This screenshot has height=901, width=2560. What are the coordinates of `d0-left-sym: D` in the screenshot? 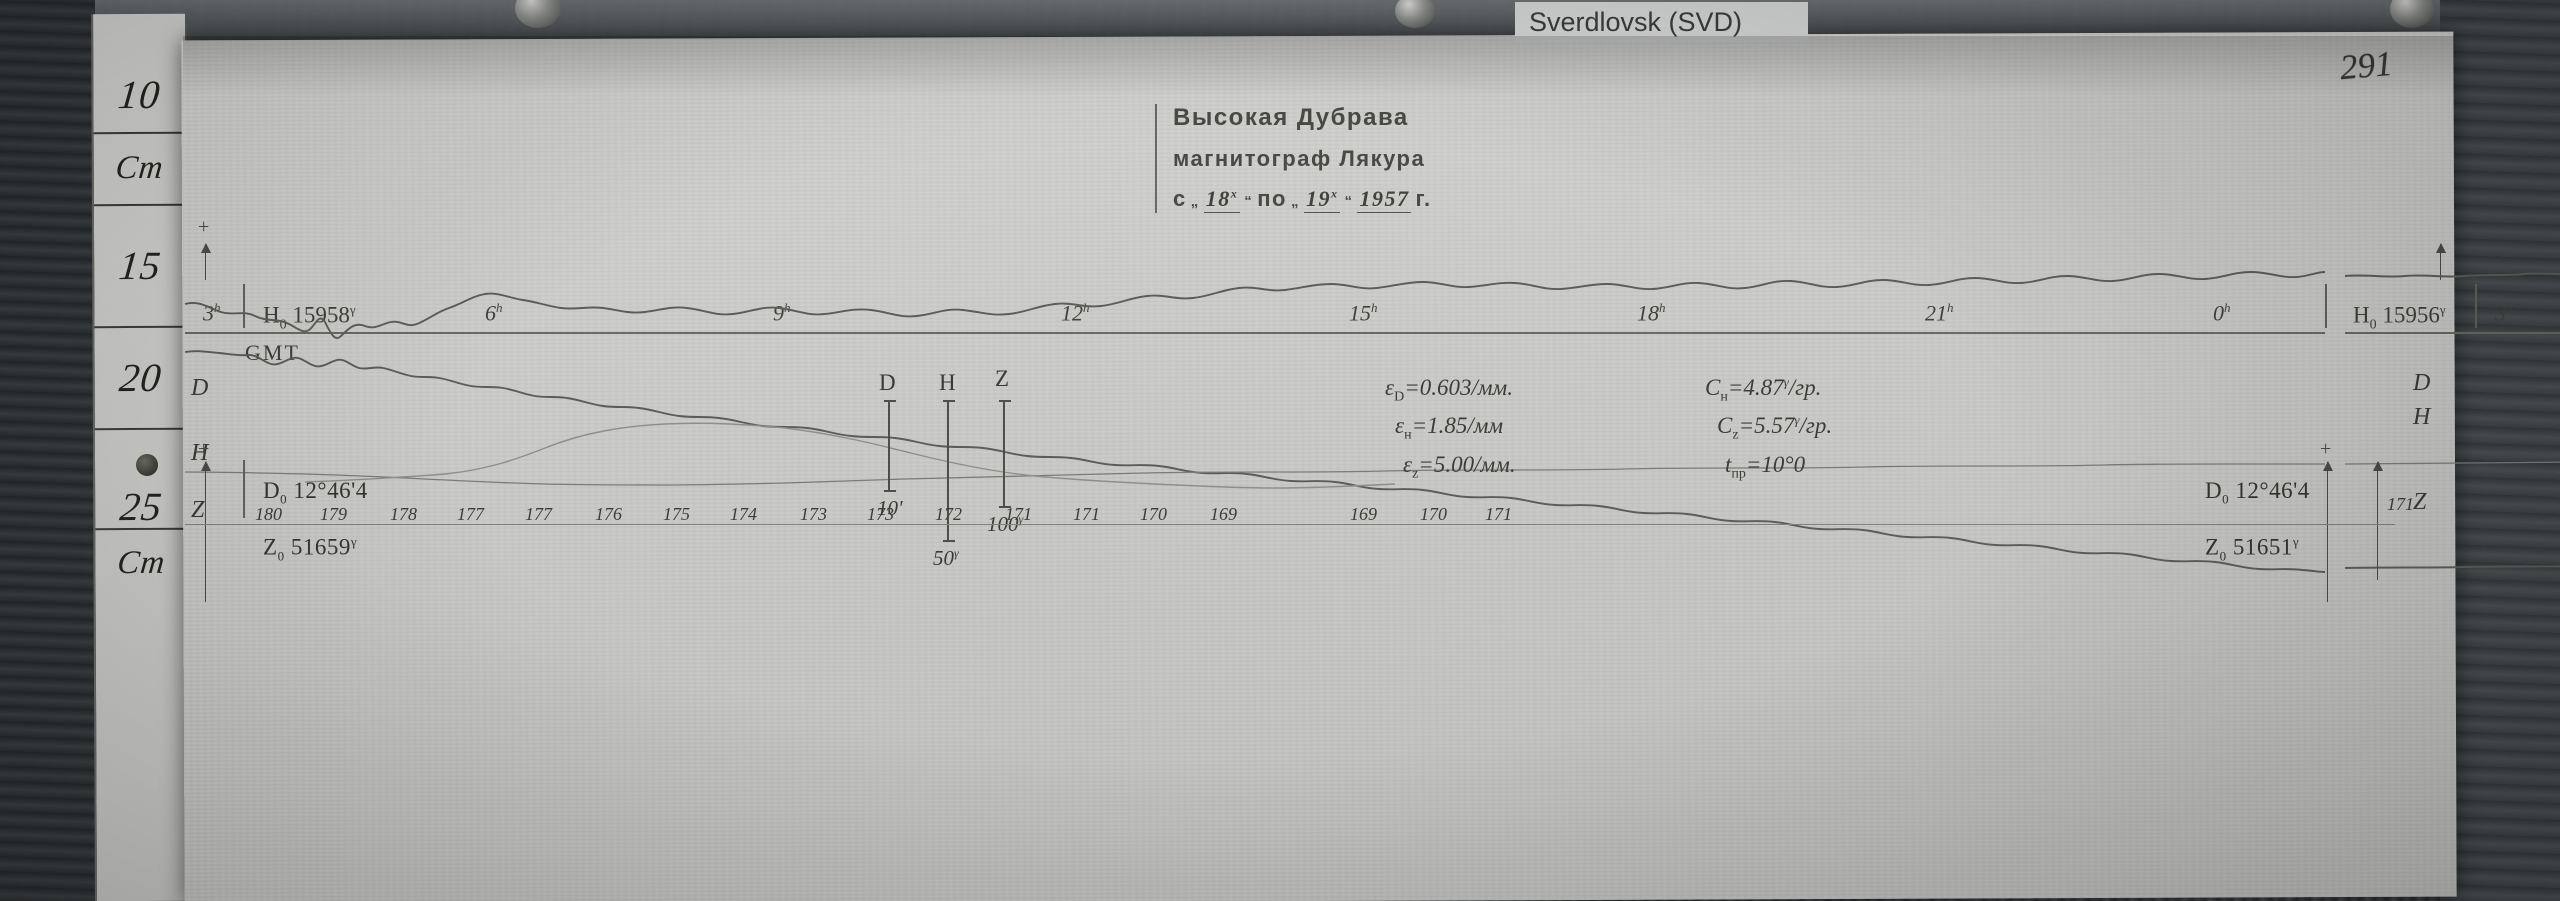 It's located at (272, 490).